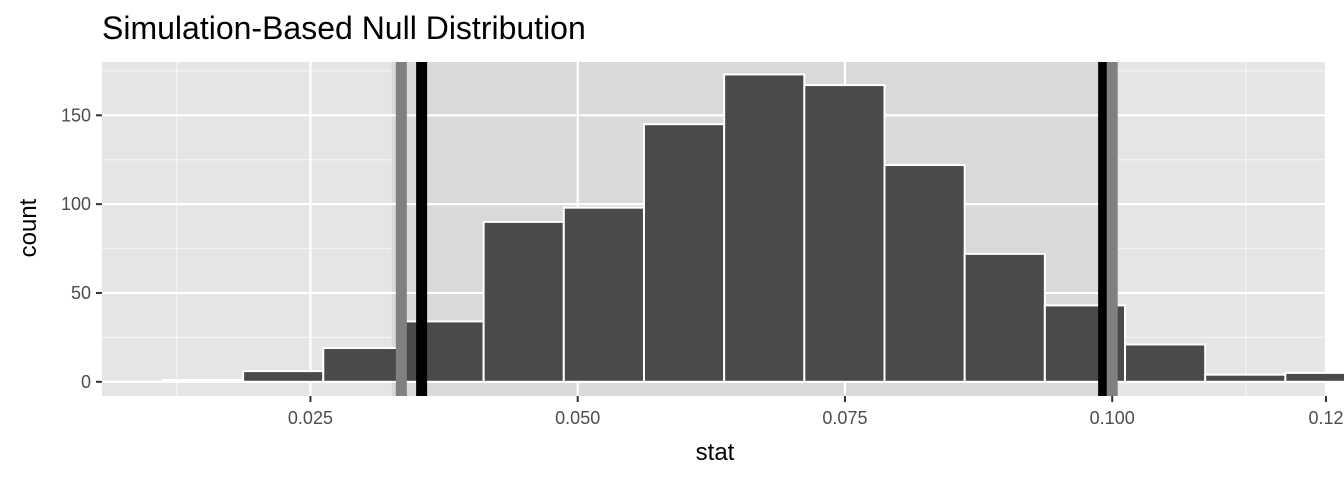  Describe the element at coordinates (577, 418) in the screenshot. I see `x-tick-label: 0.050` at that location.